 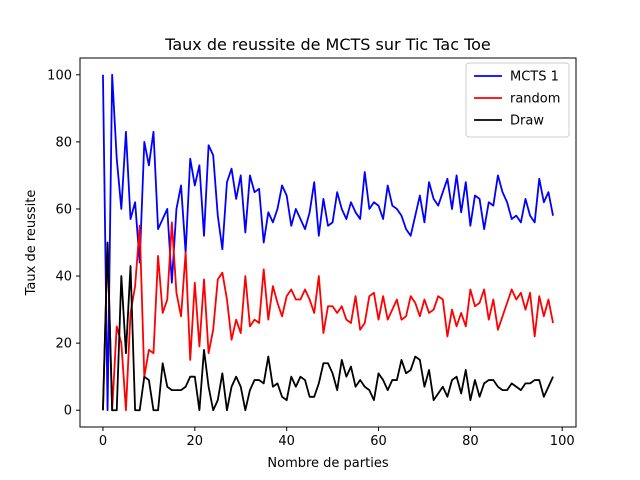 I want to click on x-tick-label: 0, so click(x=103, y=441).